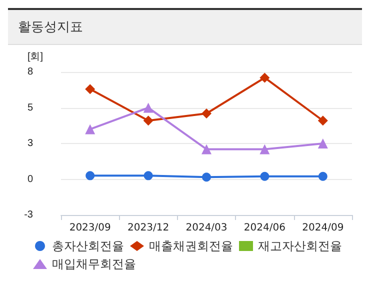  Describe the element at coordinates (30, 72) in the screenshot. I see `y-tick-label: 8` at that location.